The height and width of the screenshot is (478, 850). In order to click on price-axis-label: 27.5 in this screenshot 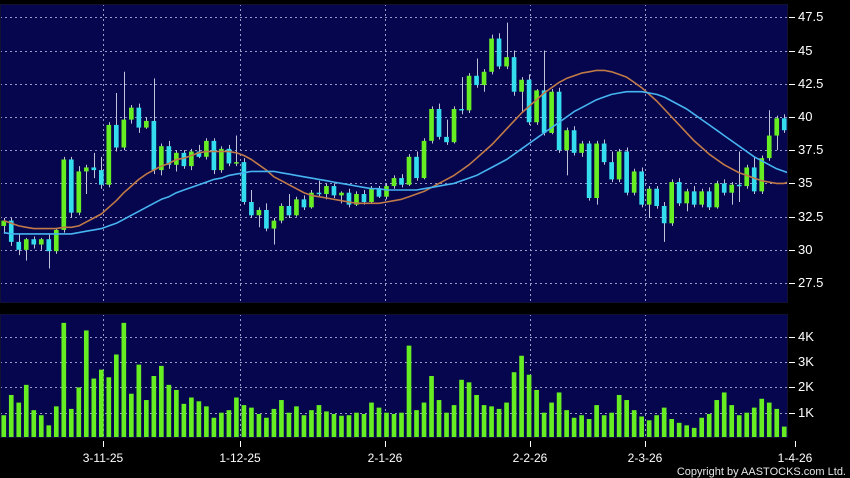, I will do `click(811, 283)`.